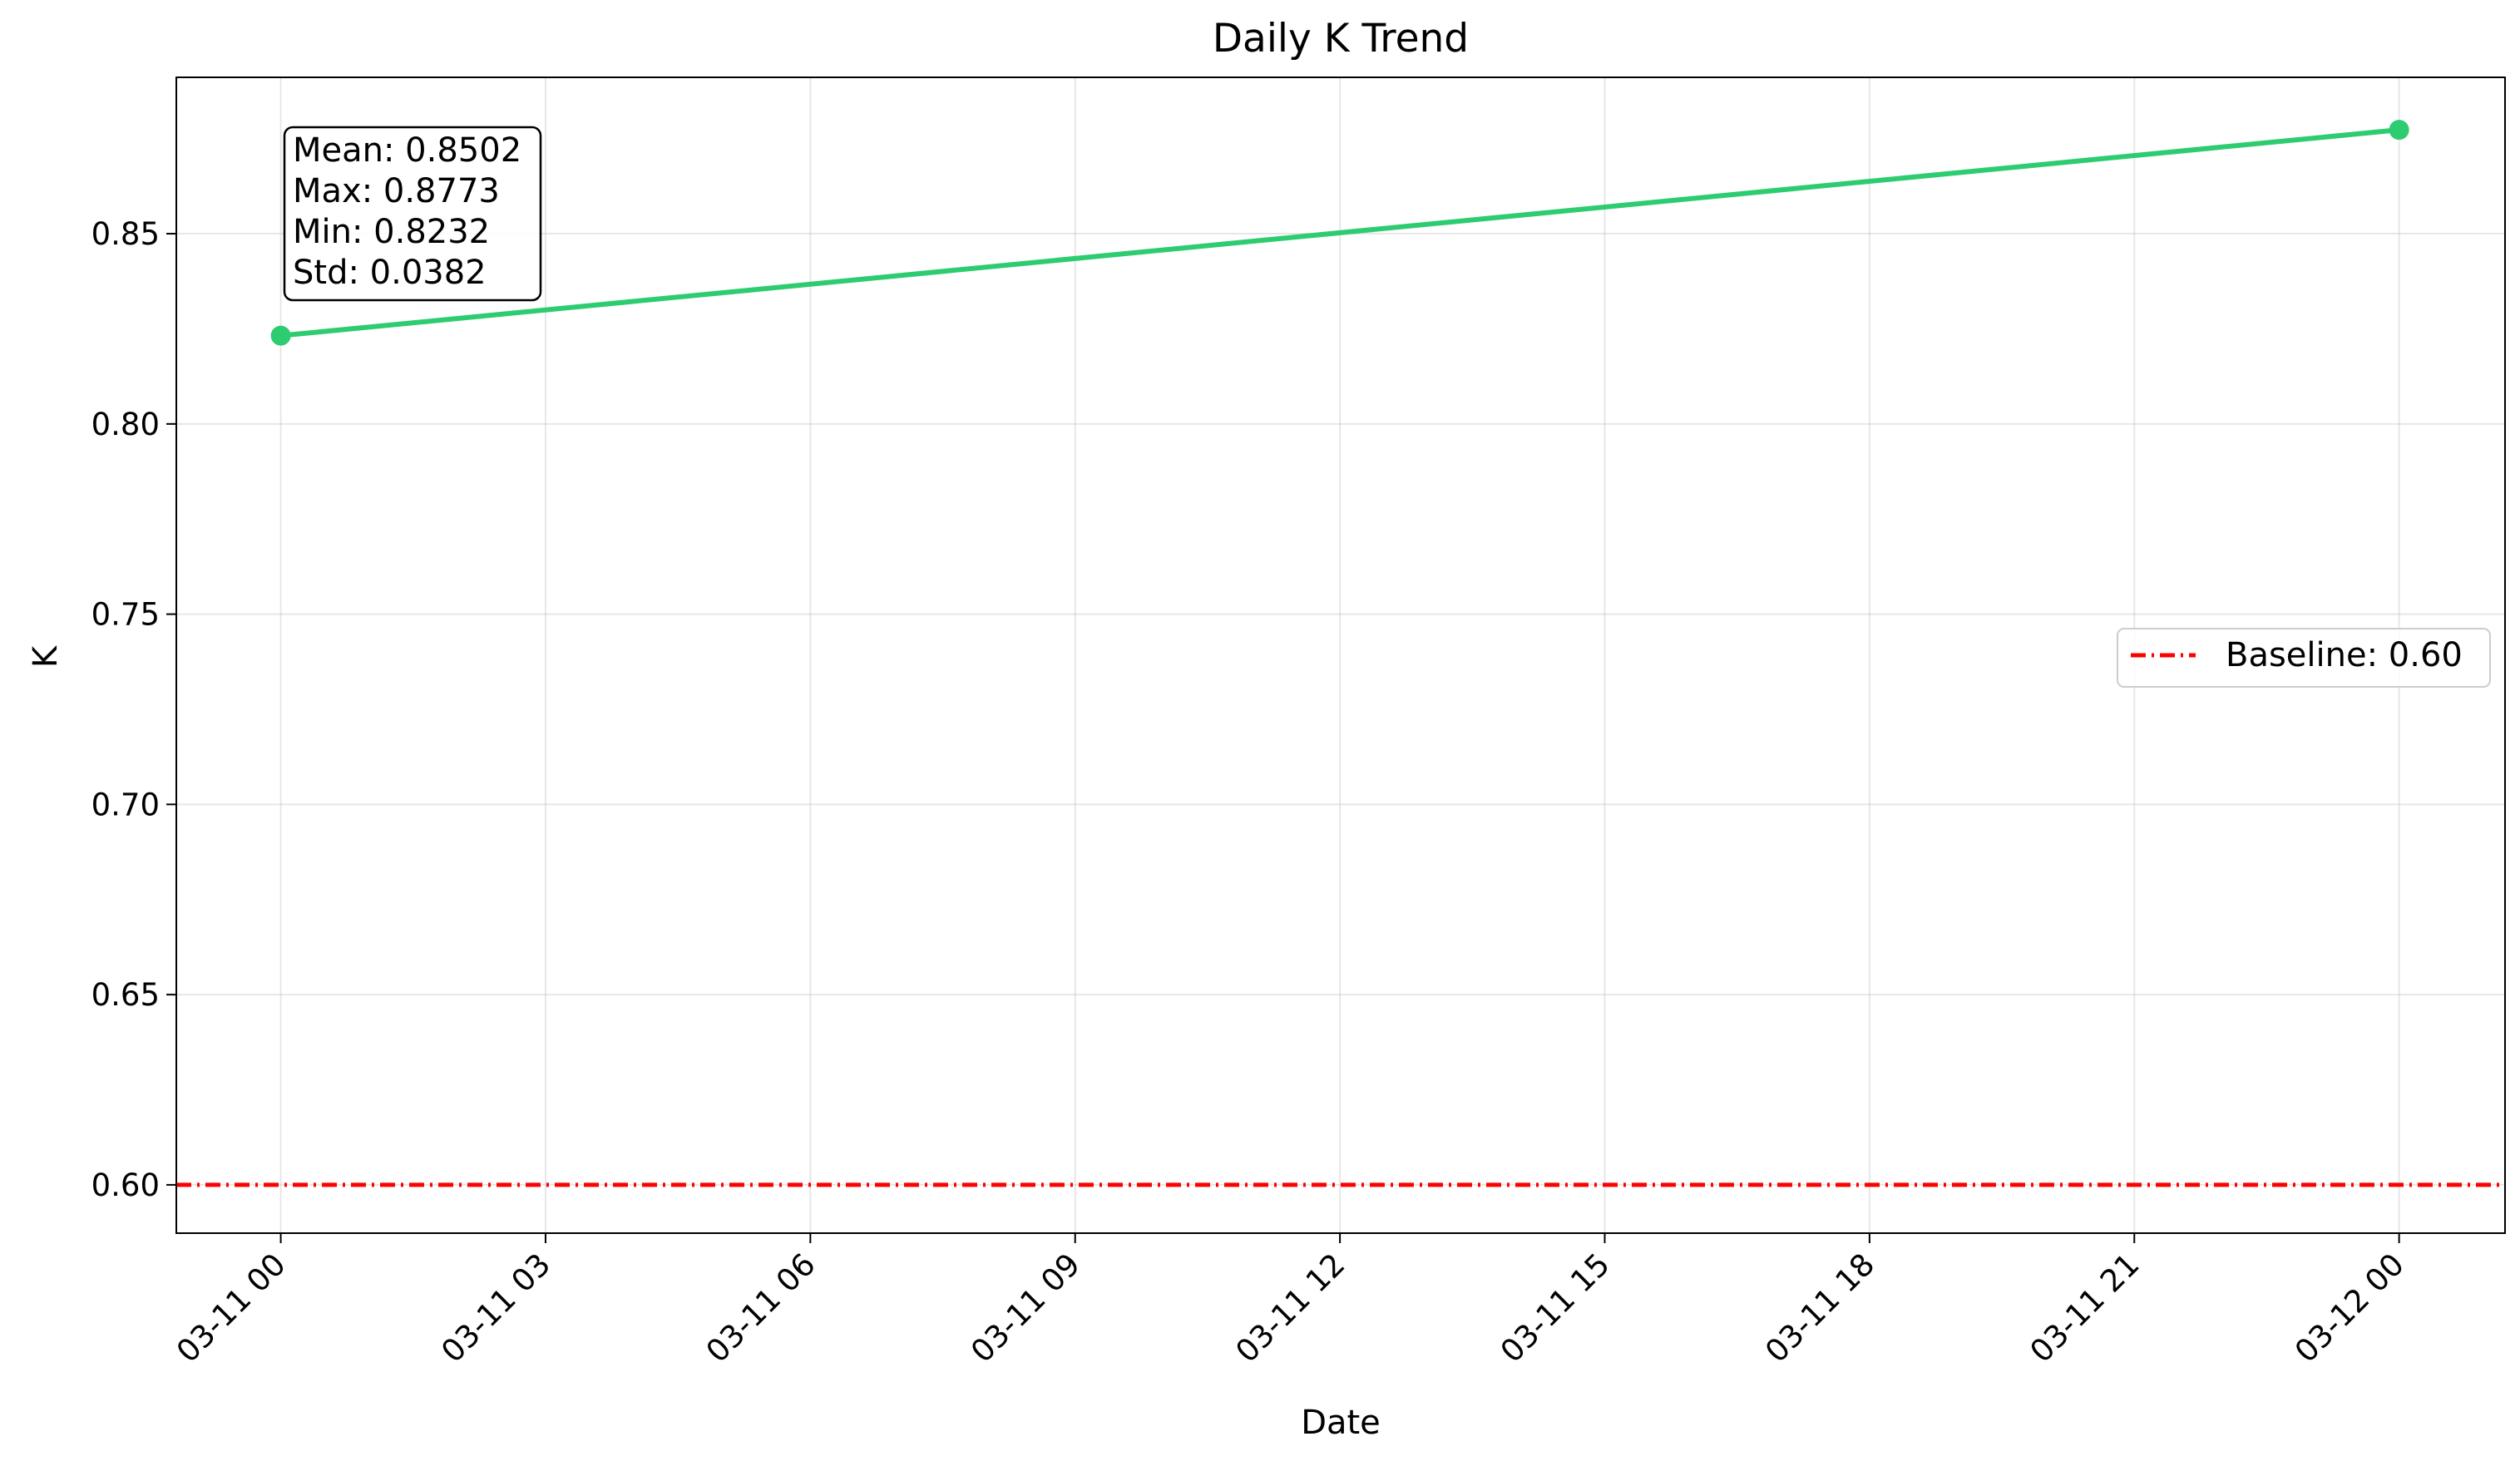 Image resolution: width=2520 pixels, height=1466 pixels. What do you see at coordinates (391, 232) in the screenshot?
I see `stats-min: Min: 0.8232` at bounding box center [391, 232].